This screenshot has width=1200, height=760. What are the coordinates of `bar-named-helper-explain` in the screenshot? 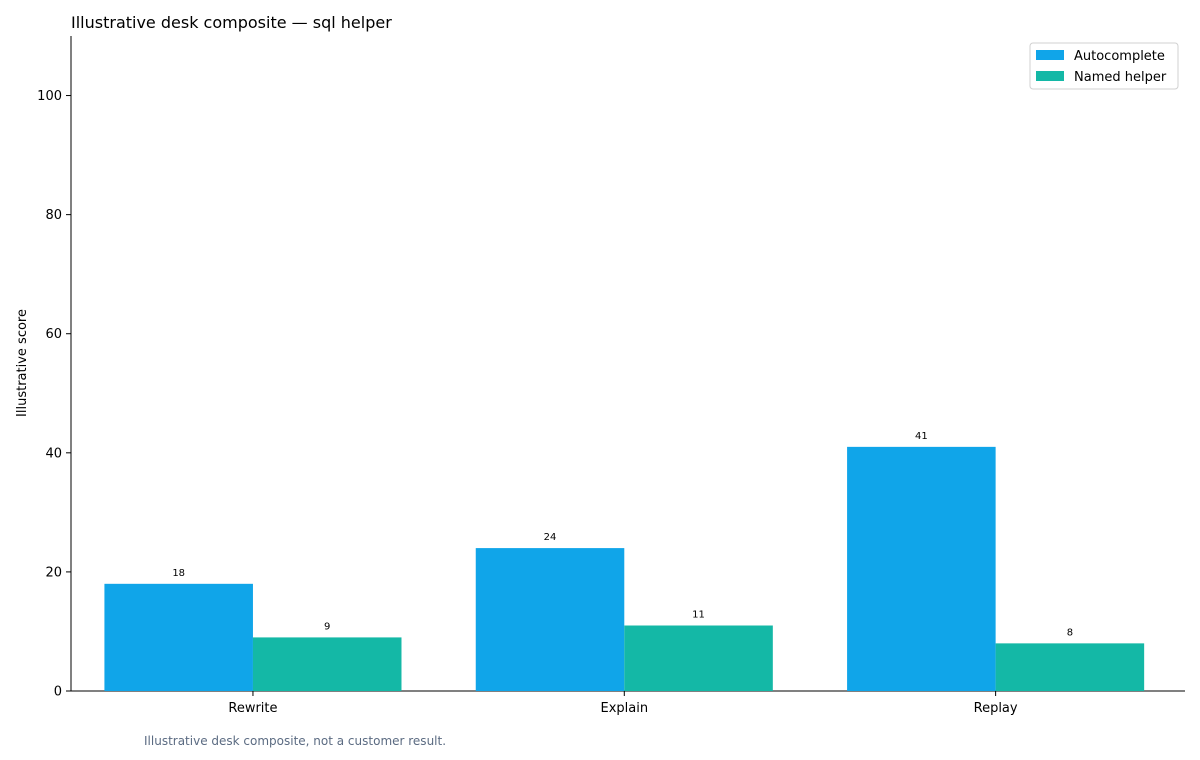 It's located at (698, 658).